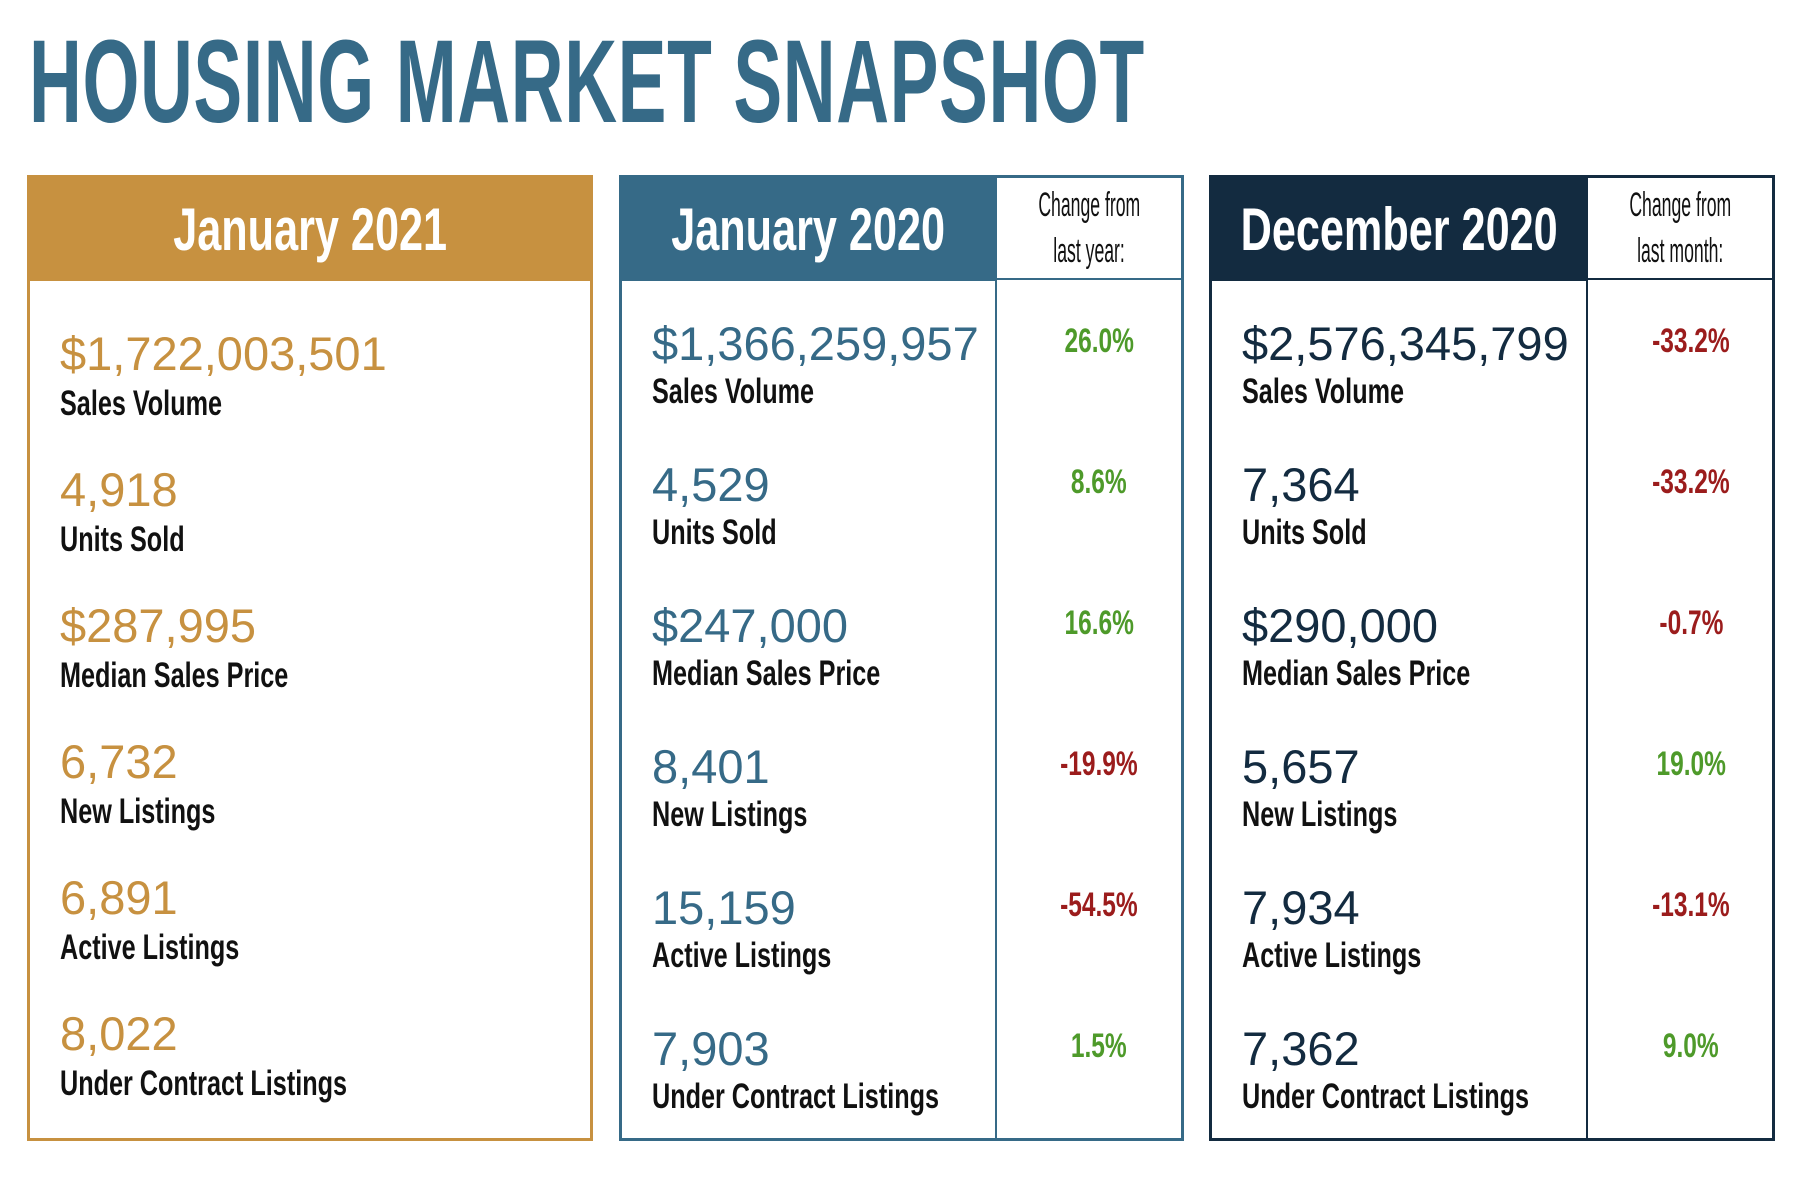 This screenshot has height=1178, width=1800. I want to click on panel-heading: January 2020, so click(808, 229).